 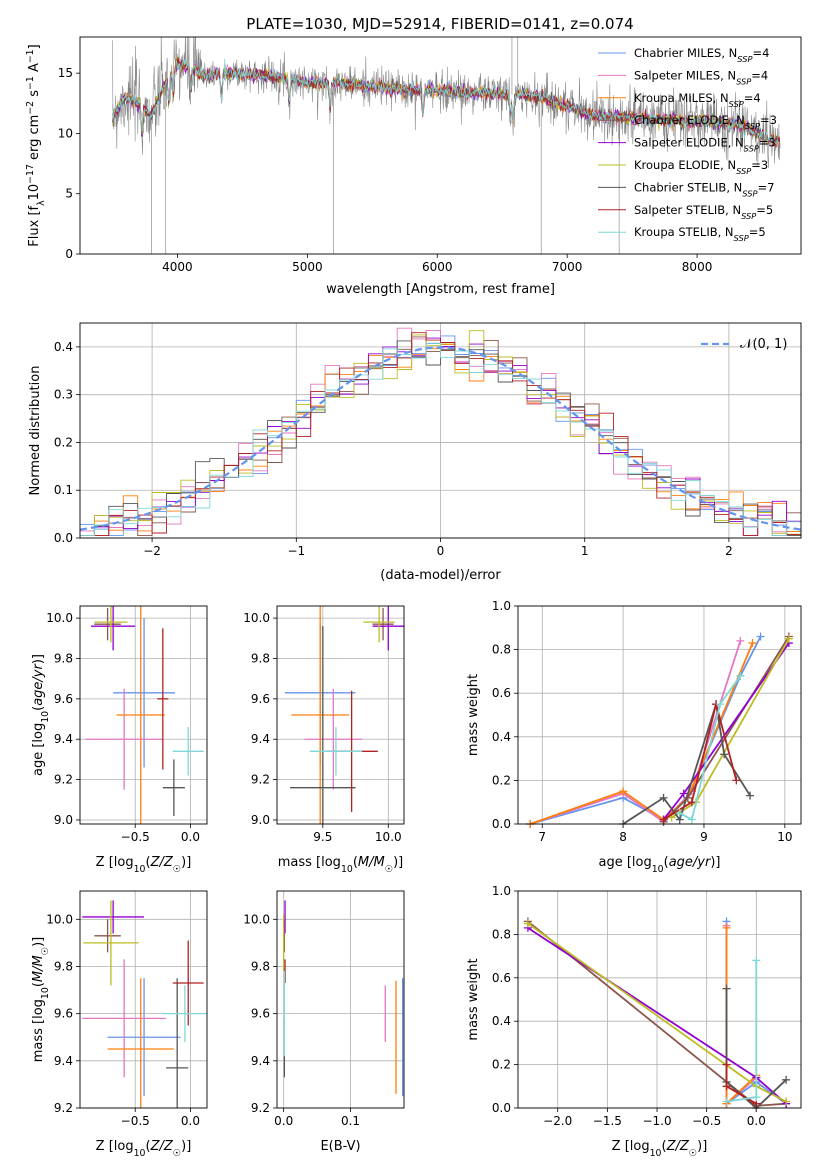 What do you see at coordinates (63, 490) in the screenshot?
I see `y-tick-label: 0.1` at bounding box center [63, 490].